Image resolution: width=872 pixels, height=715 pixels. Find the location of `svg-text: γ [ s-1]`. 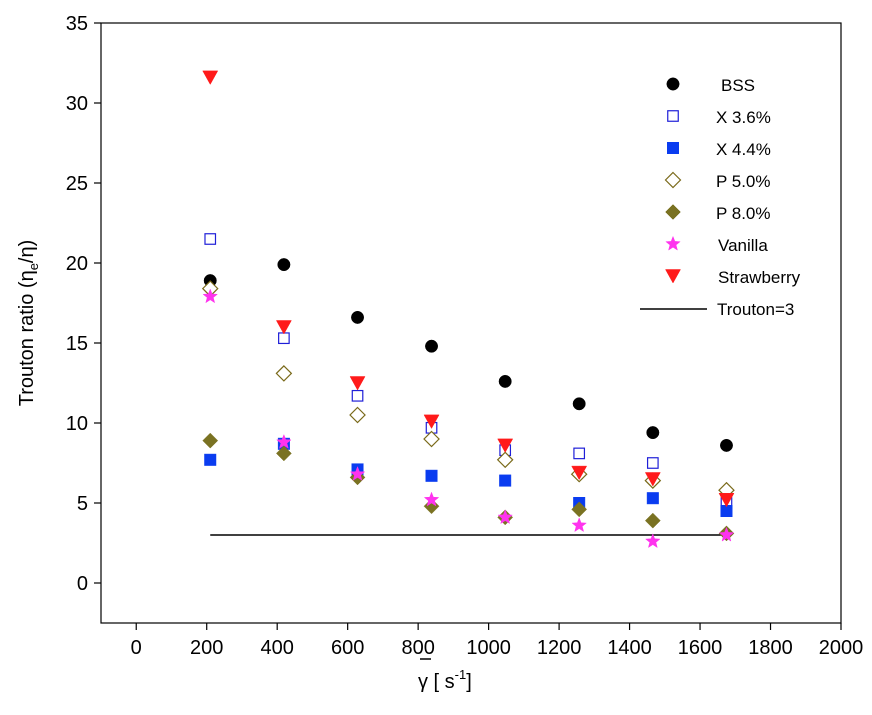

svg-text: γ [ s-1] is located at coordinates (445, 680).